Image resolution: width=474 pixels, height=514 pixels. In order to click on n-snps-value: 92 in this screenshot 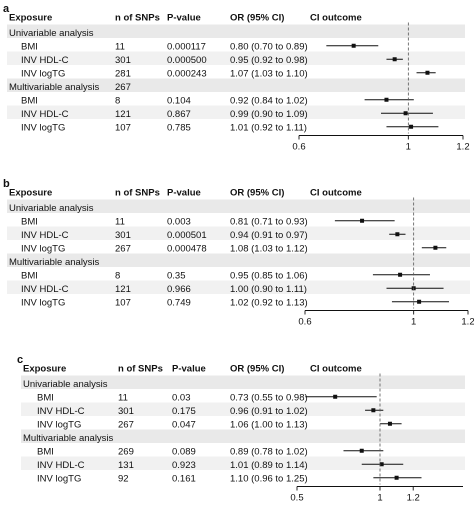, I will do `click(123, 478)`.